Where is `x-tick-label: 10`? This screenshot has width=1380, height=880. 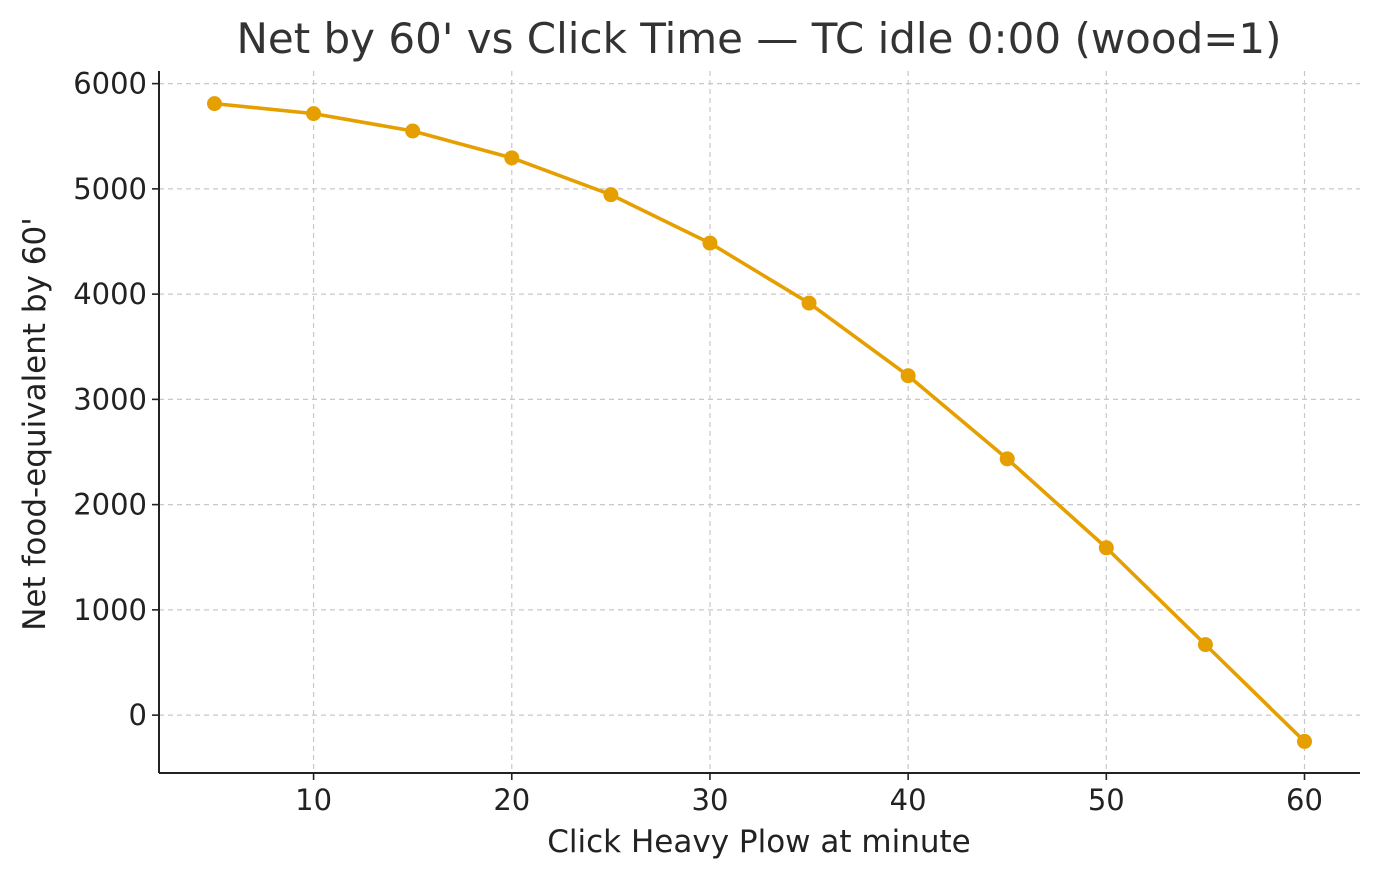 x-tick-label: 10 is located at coordinates (313, 800).